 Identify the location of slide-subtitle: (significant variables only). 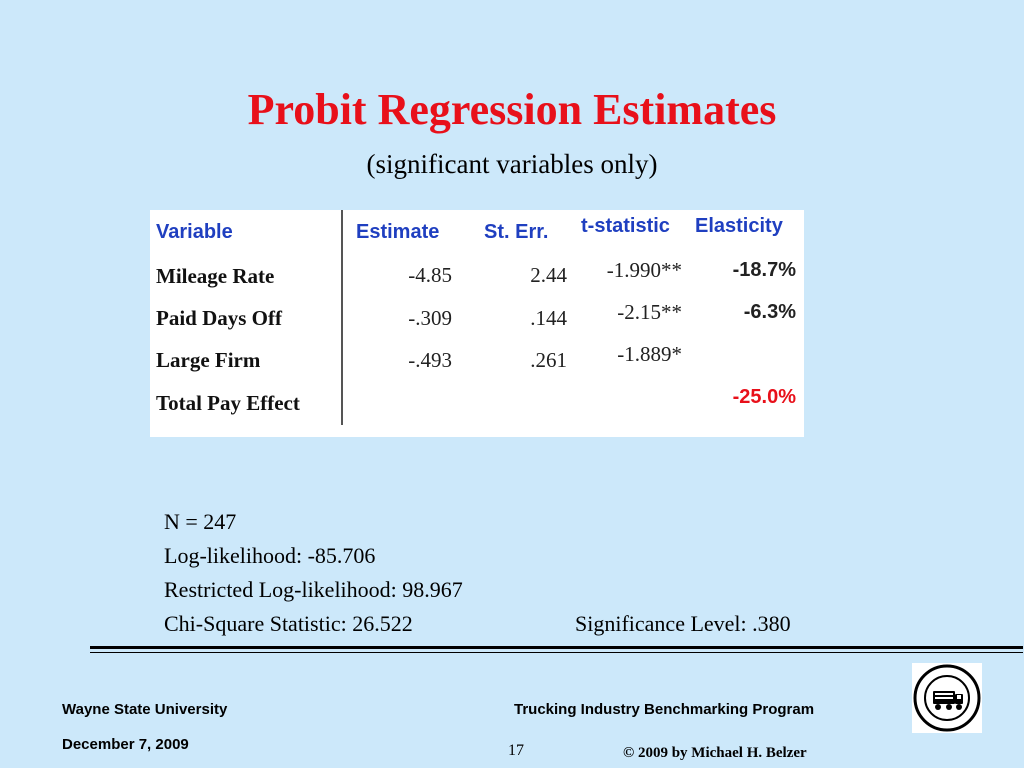
(512, 164).